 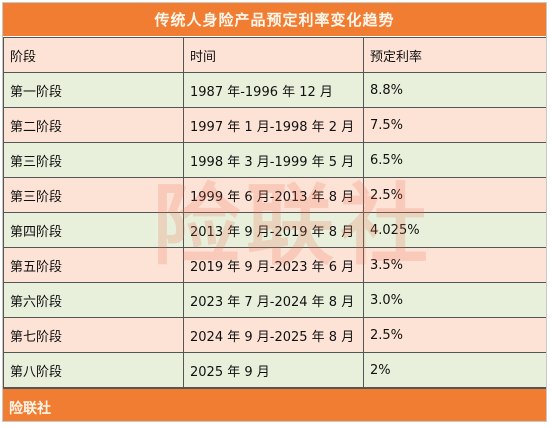 I want to click on column-header-period: 时间, so click(x=273, y=55).